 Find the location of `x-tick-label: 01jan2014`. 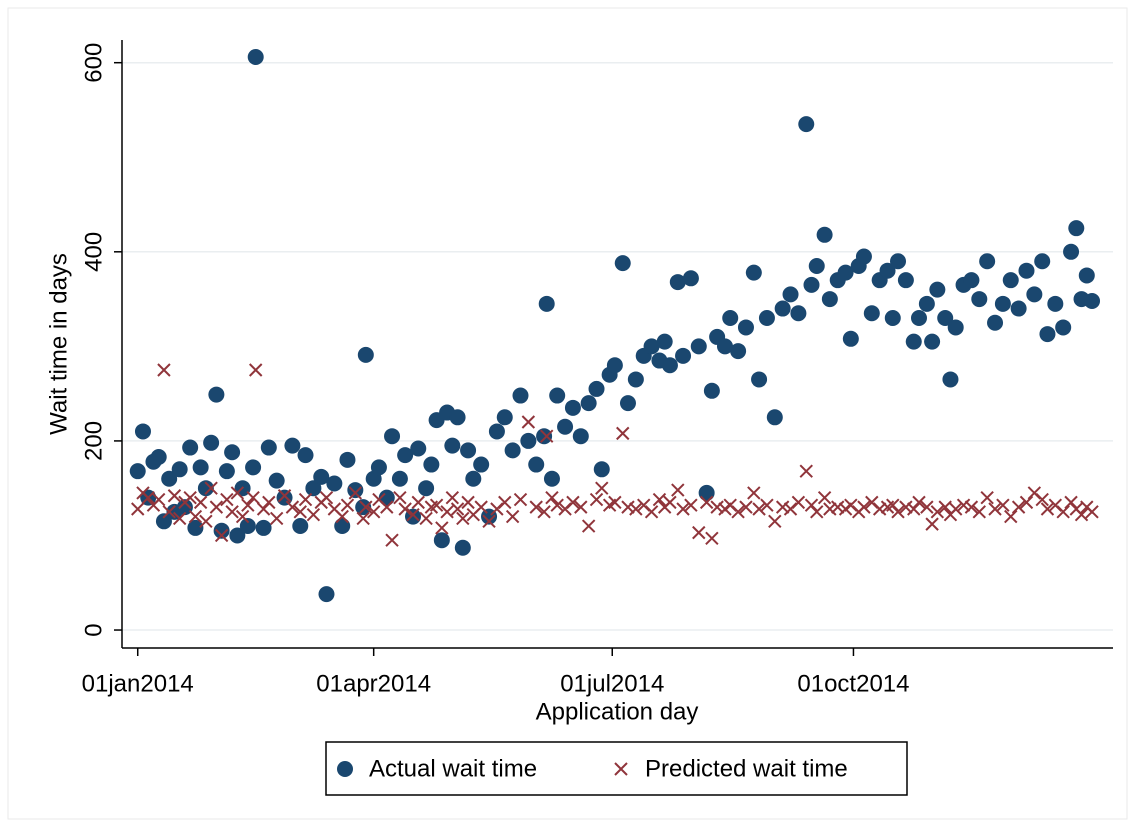

x-tick-label: 01jan2014 is located at coordinates (138, 683).